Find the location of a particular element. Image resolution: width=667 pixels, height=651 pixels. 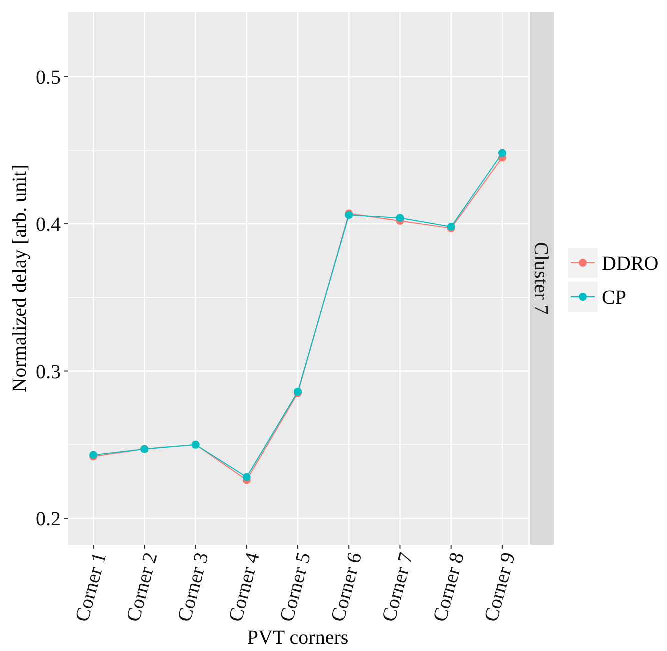

x-tick-label: Corner 2 is located at coordinates (142, 587).